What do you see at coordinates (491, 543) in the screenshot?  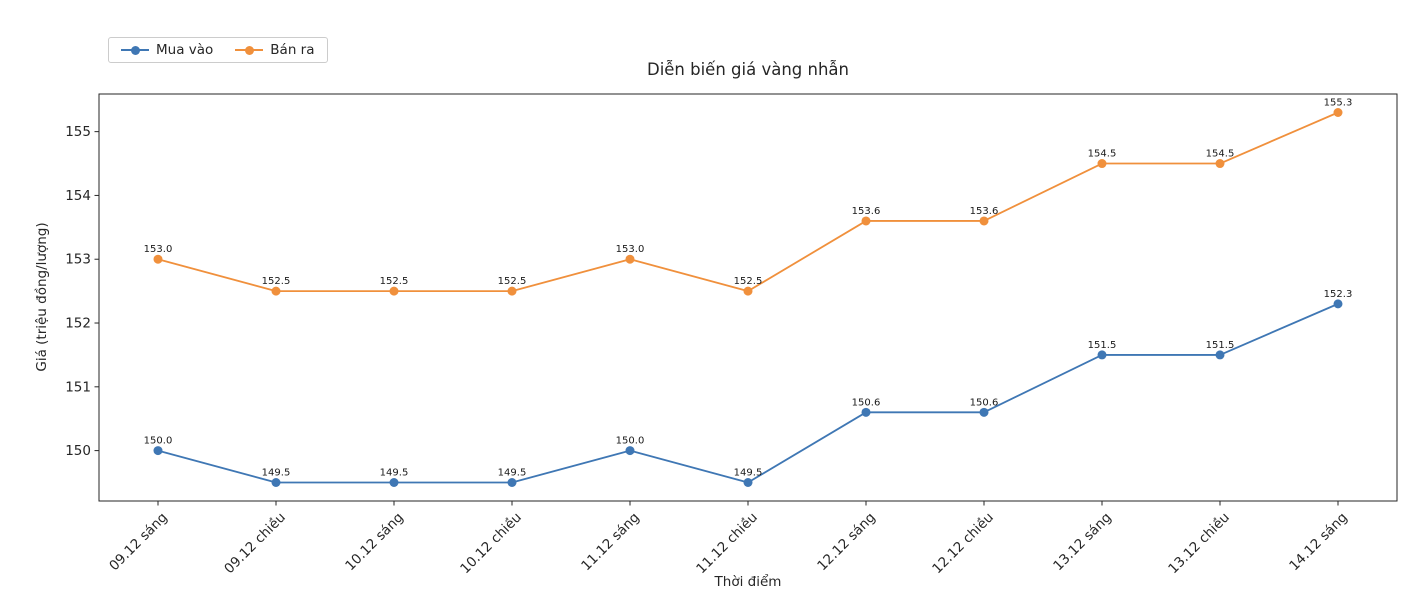 I see `x-tick-label: 10.12 chiều` at bounding box center [491, 543].